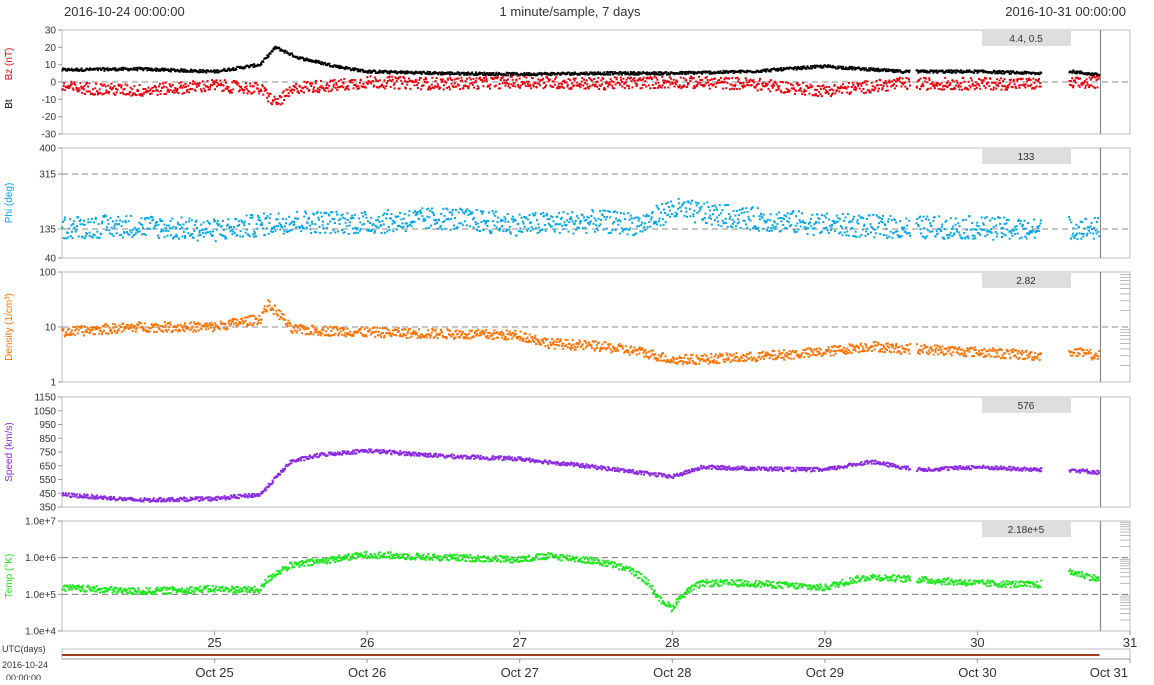 The image size is (1154, 685). I want to click on y-axis-label-density: Density (1/cm³), so click(9, 327).